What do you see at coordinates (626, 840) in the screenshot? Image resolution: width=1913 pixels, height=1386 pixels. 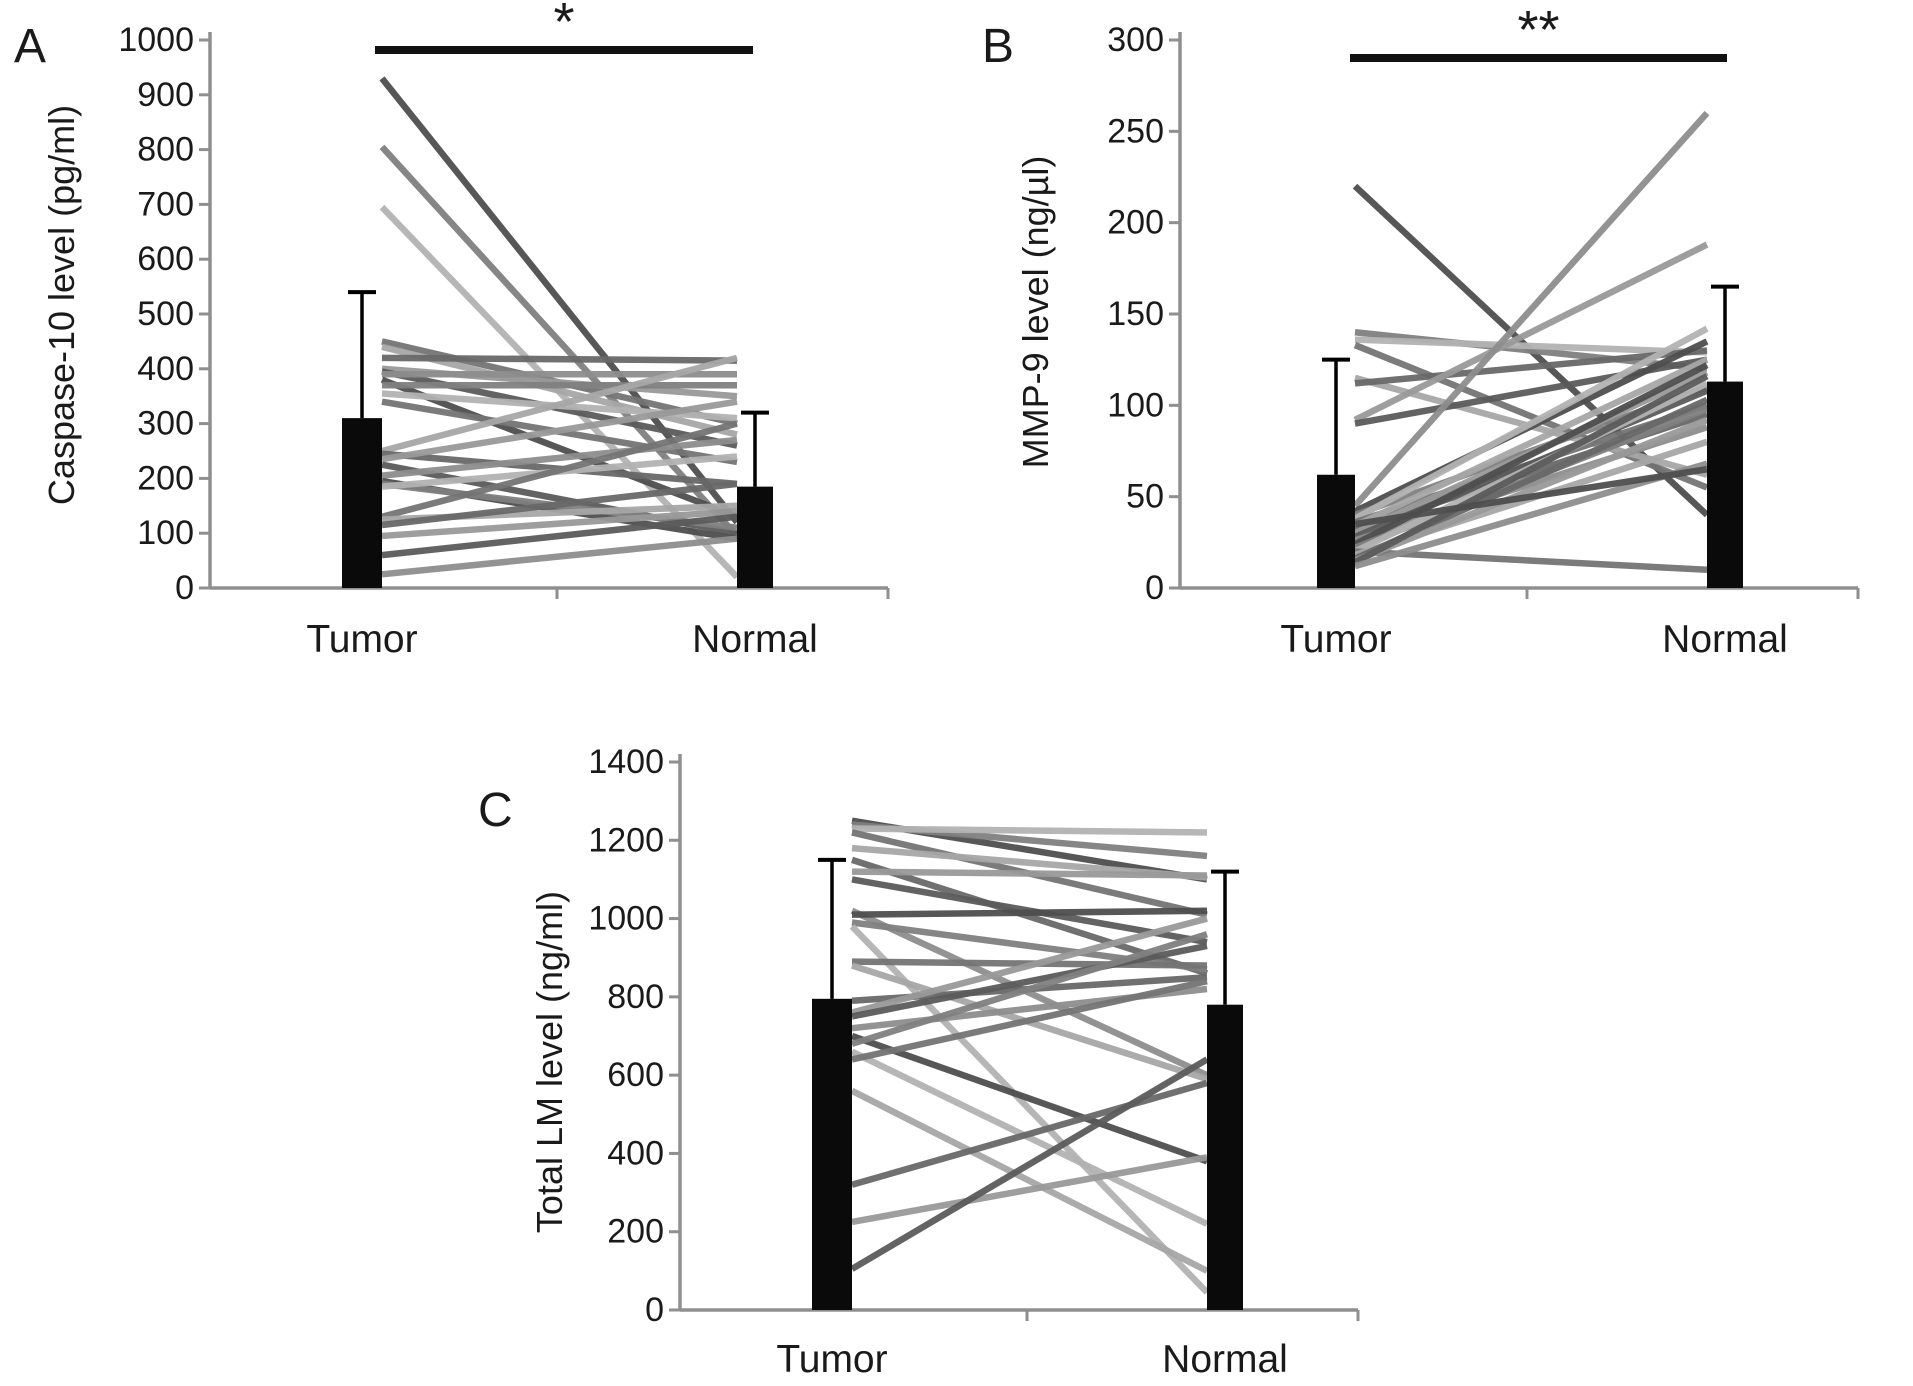 I see `y-tick-label: 1200` at bounding box center [626, 840].